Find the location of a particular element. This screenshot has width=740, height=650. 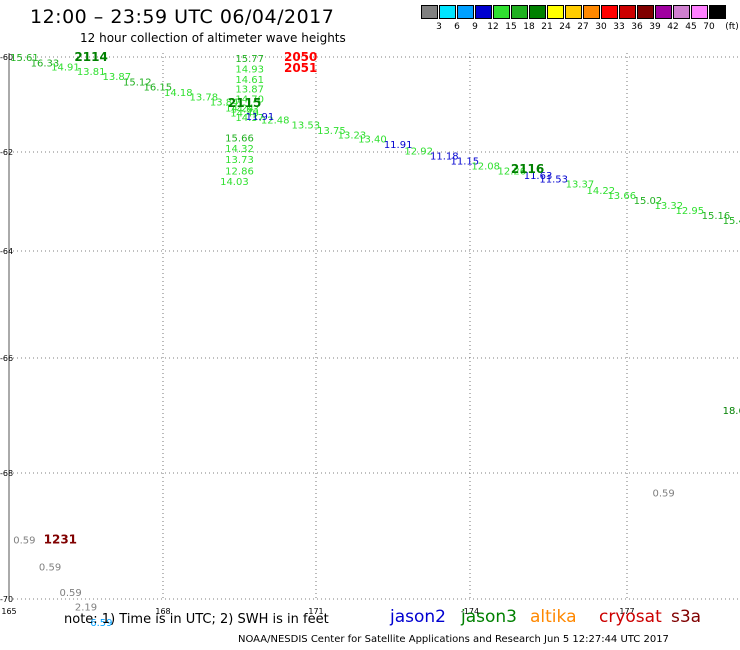

wave-height-value: 15.61 is located at coordinates (24, 58).